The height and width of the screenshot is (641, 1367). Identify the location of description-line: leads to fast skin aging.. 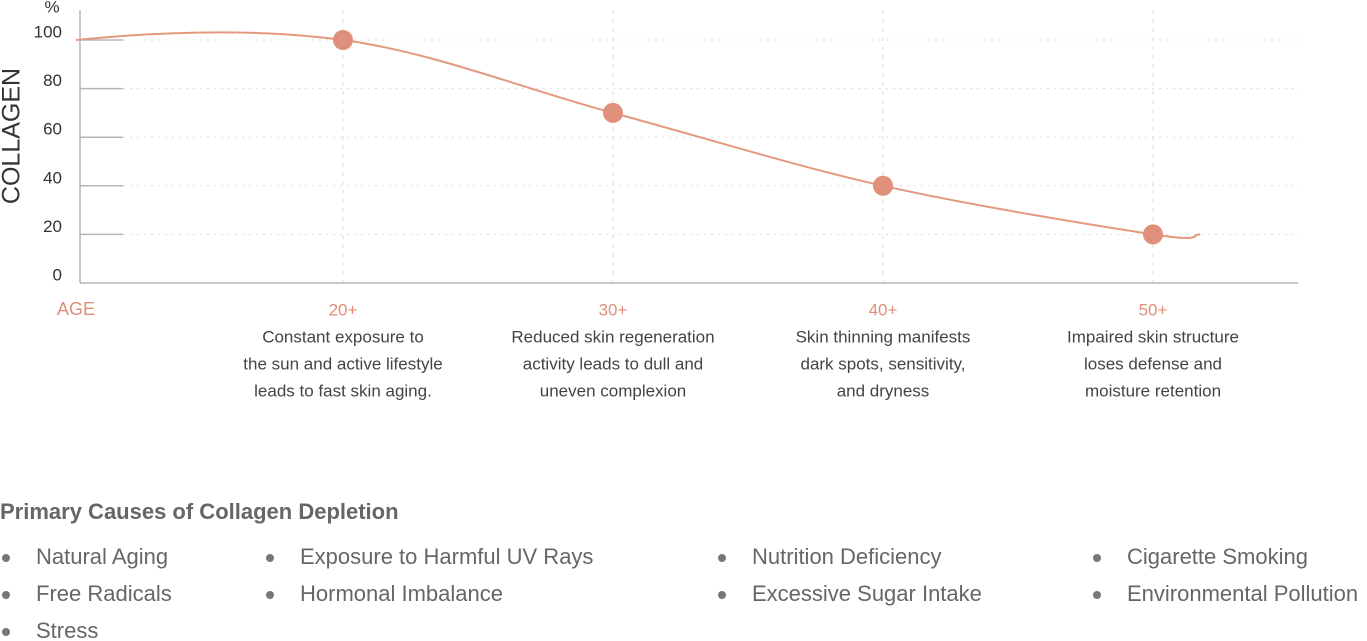
(343, 390).